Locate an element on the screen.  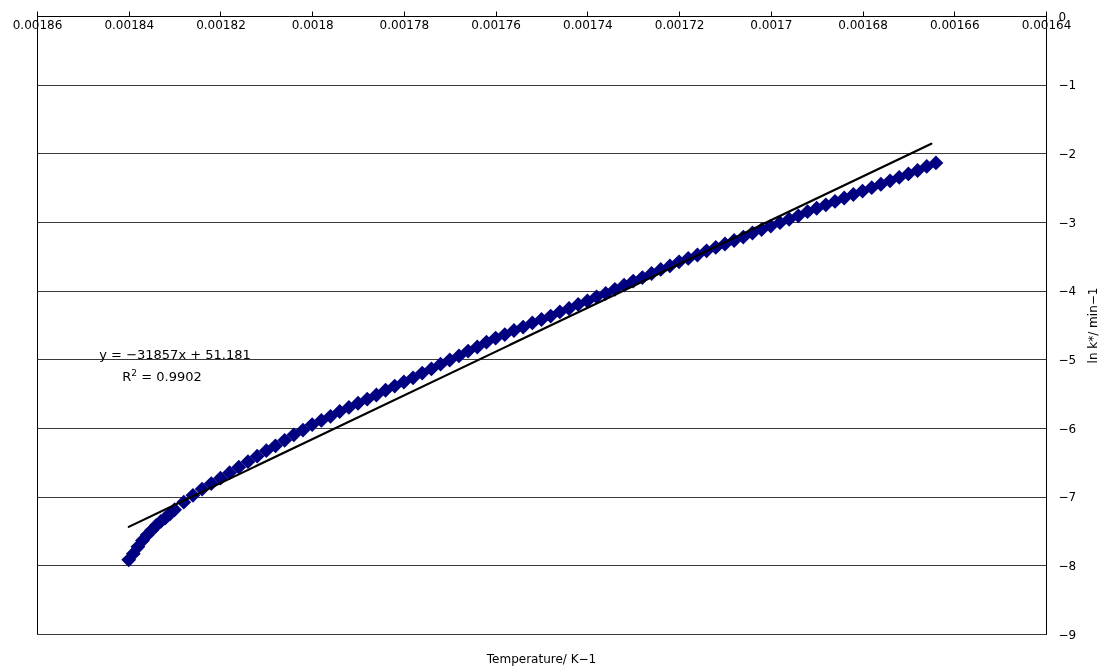
y-tick-label: −9 is located at coordinates (1067, 634).